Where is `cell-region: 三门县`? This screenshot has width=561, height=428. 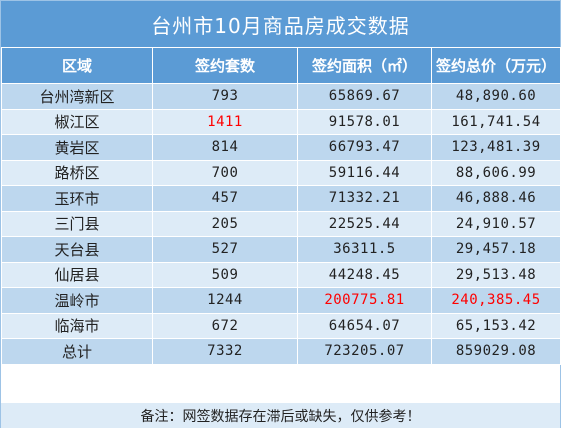 cell-region: 三门县 is located at coordinates (77, 223).